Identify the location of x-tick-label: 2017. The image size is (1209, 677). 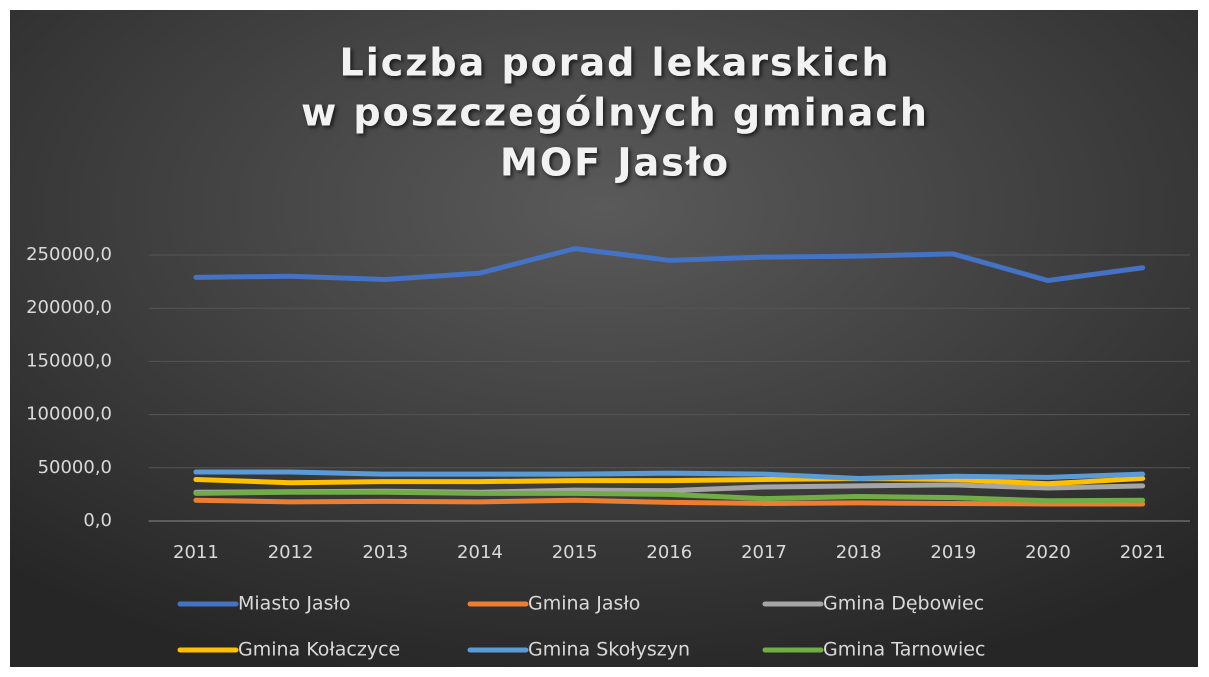
(764, 552).